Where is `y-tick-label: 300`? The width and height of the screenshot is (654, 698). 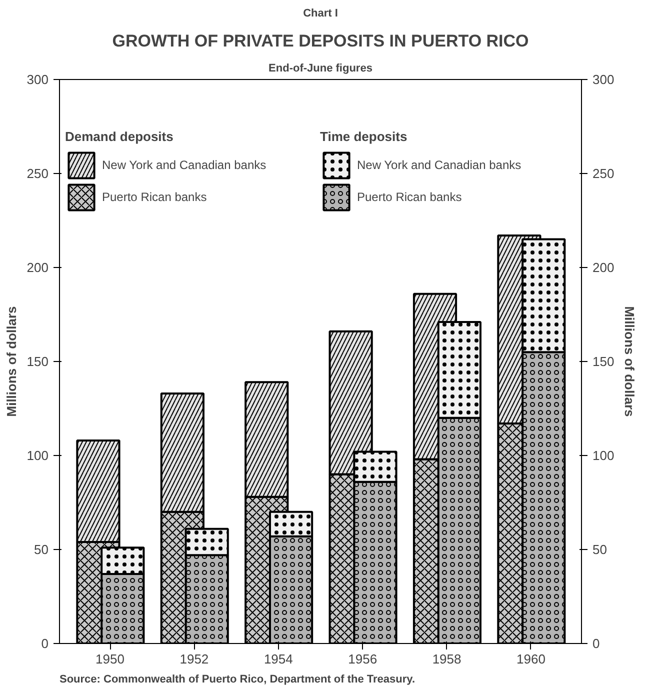 y-tick-label: 300 is located at coordinates (37, 79).